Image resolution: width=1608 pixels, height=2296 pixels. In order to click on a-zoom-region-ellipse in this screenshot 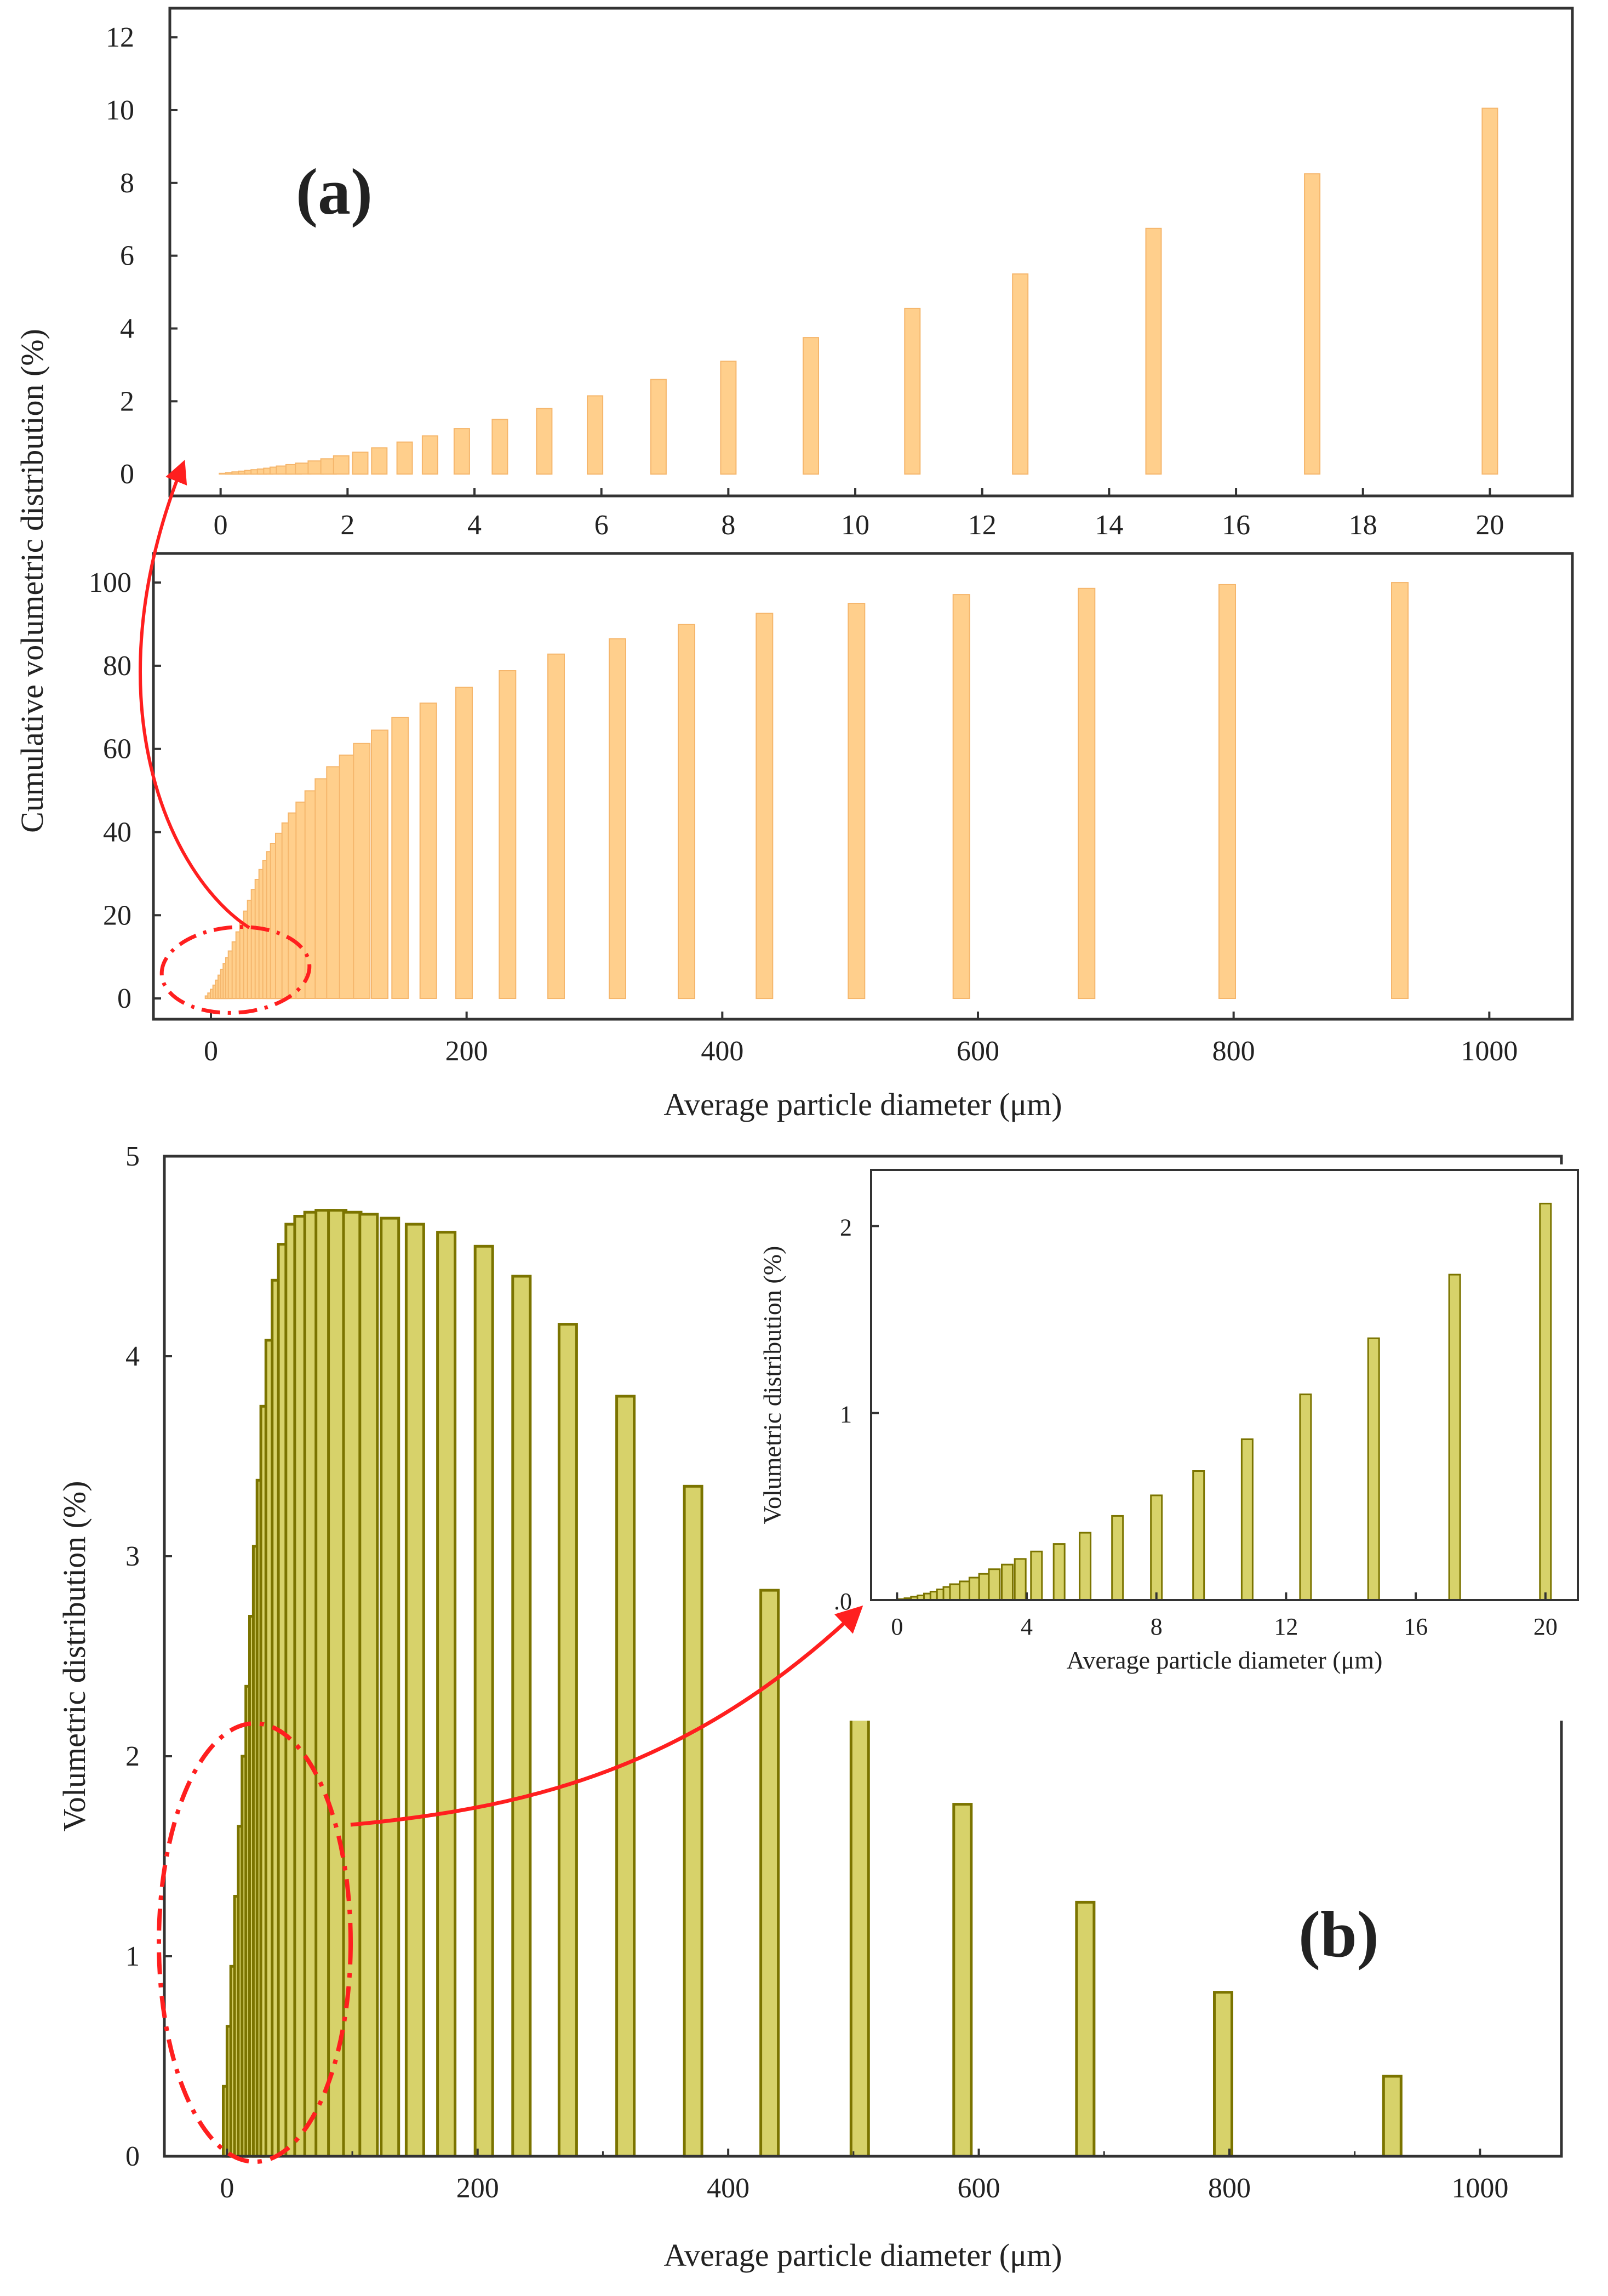, I will do `click(235, 970)`.